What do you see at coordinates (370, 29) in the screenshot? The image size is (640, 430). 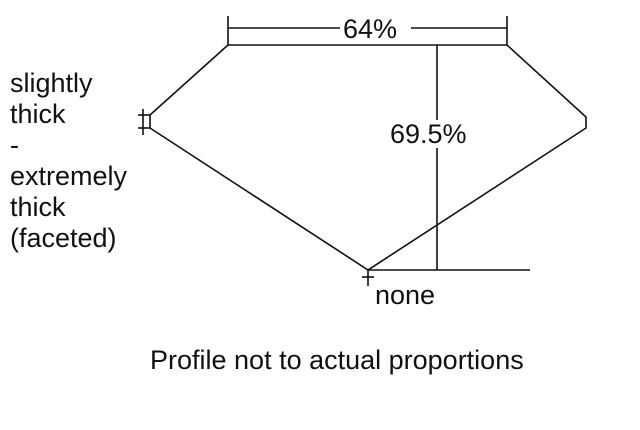 I see `table-percent-label: 64%` at bounding box center [370, 29].